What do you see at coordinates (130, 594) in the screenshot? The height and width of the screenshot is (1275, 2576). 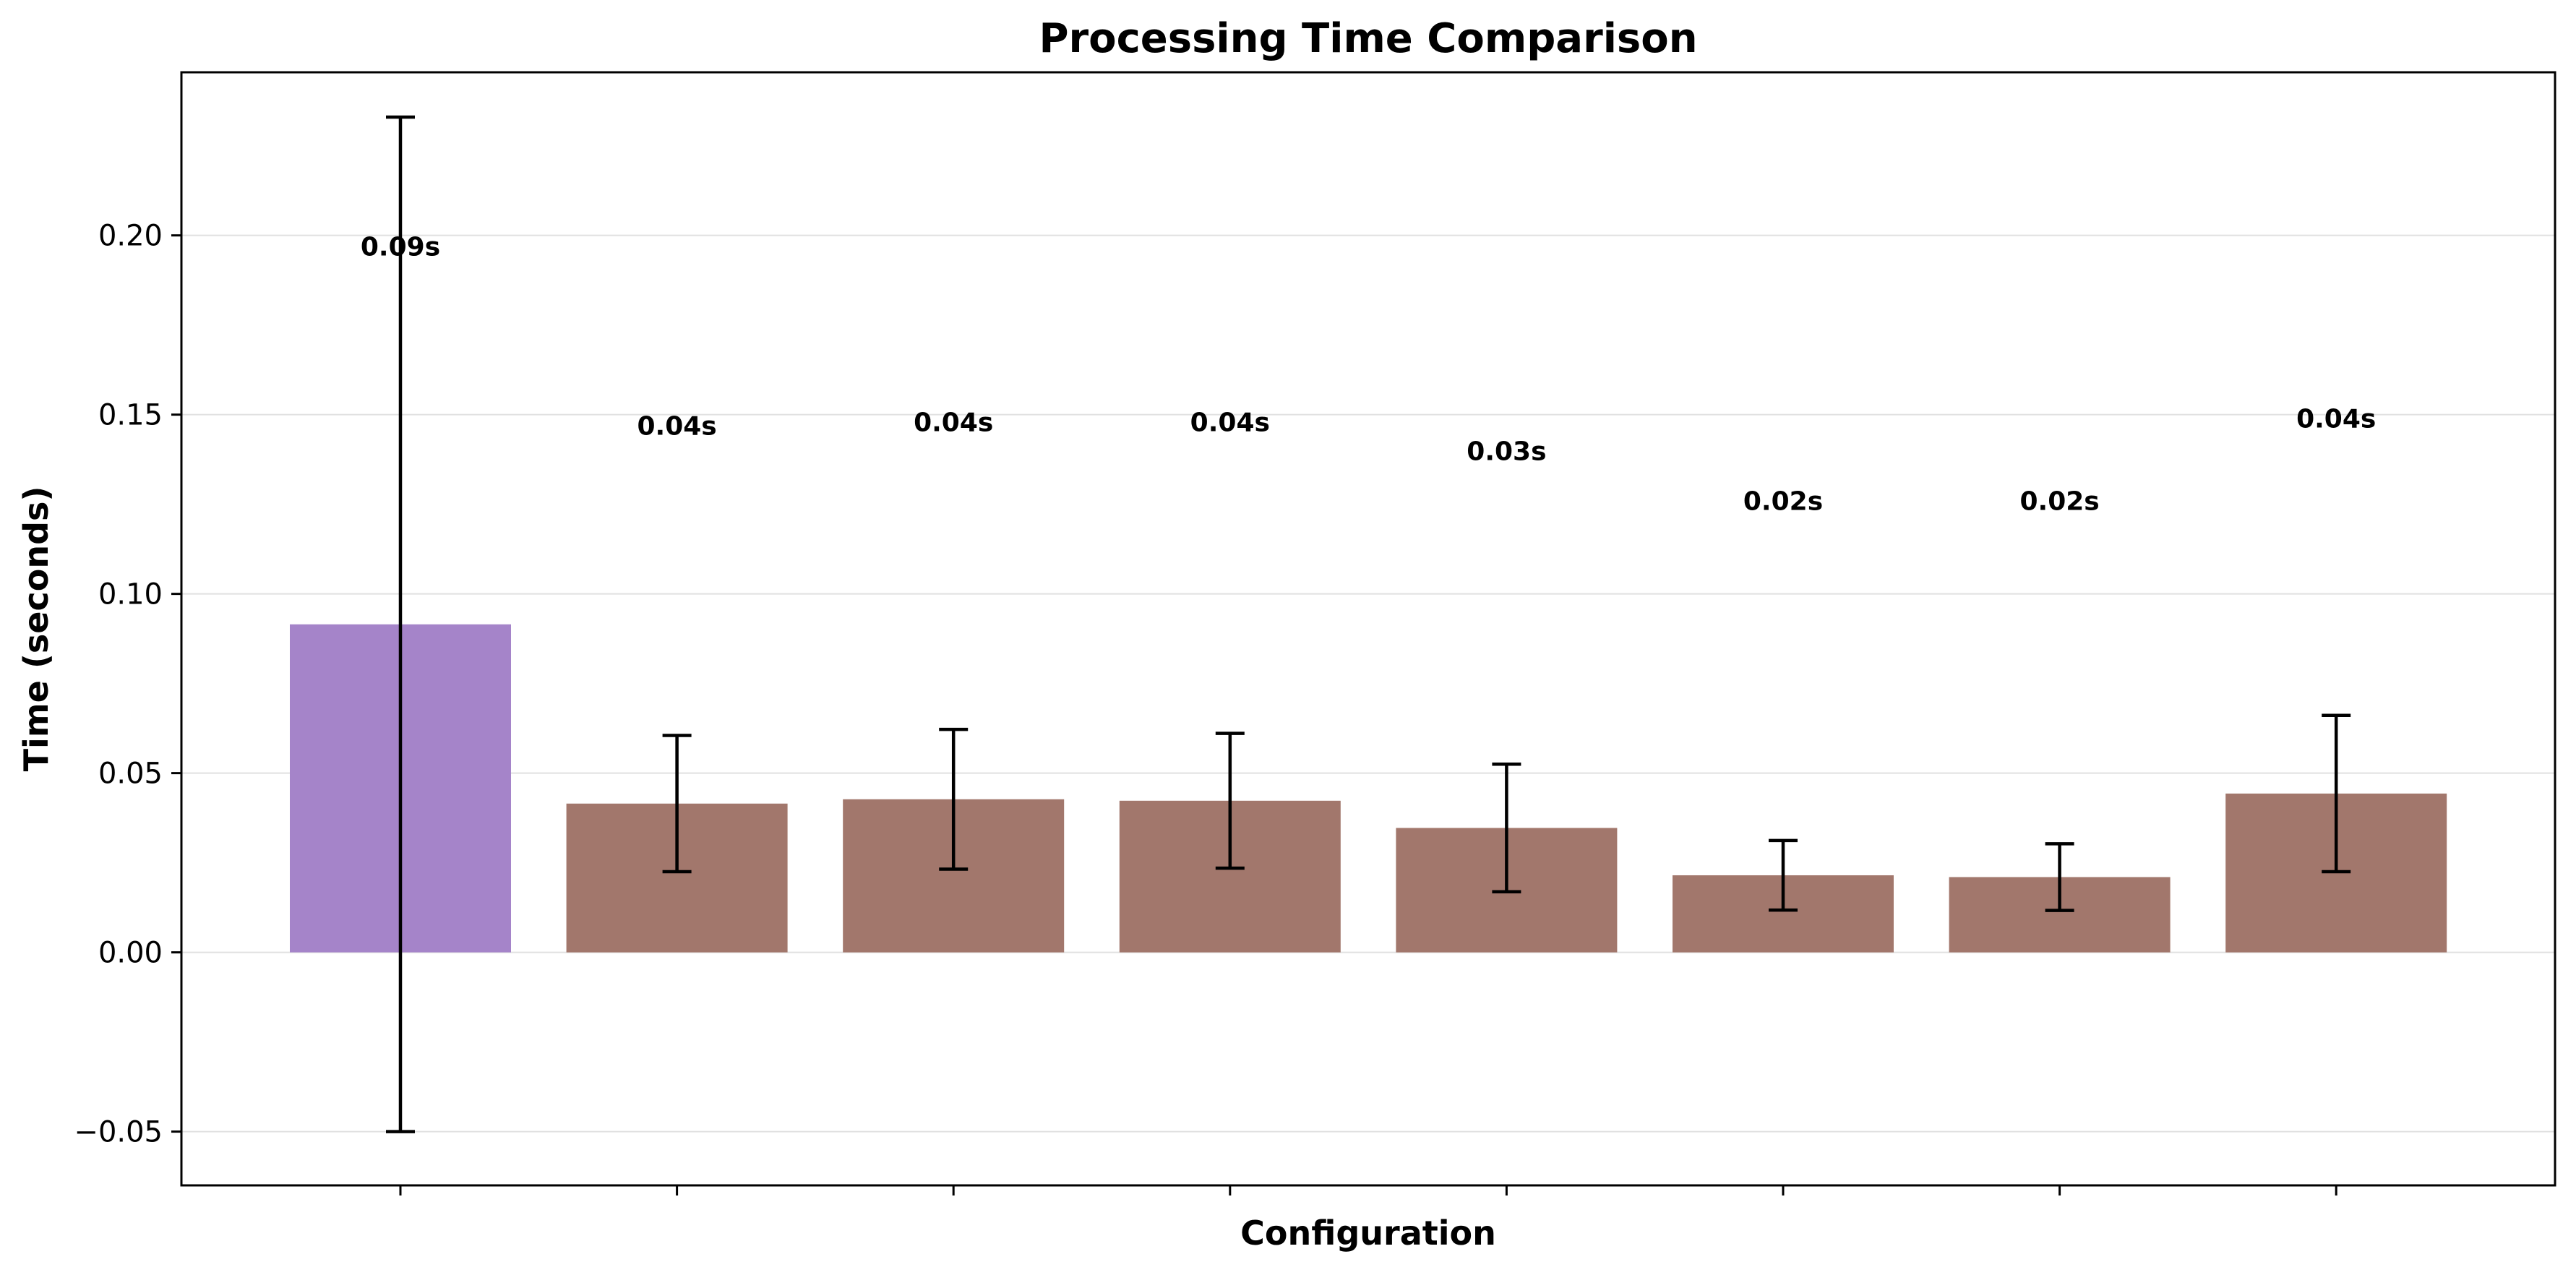 I see `y-tick-label: 0.10` at bounding box center [130, 594].